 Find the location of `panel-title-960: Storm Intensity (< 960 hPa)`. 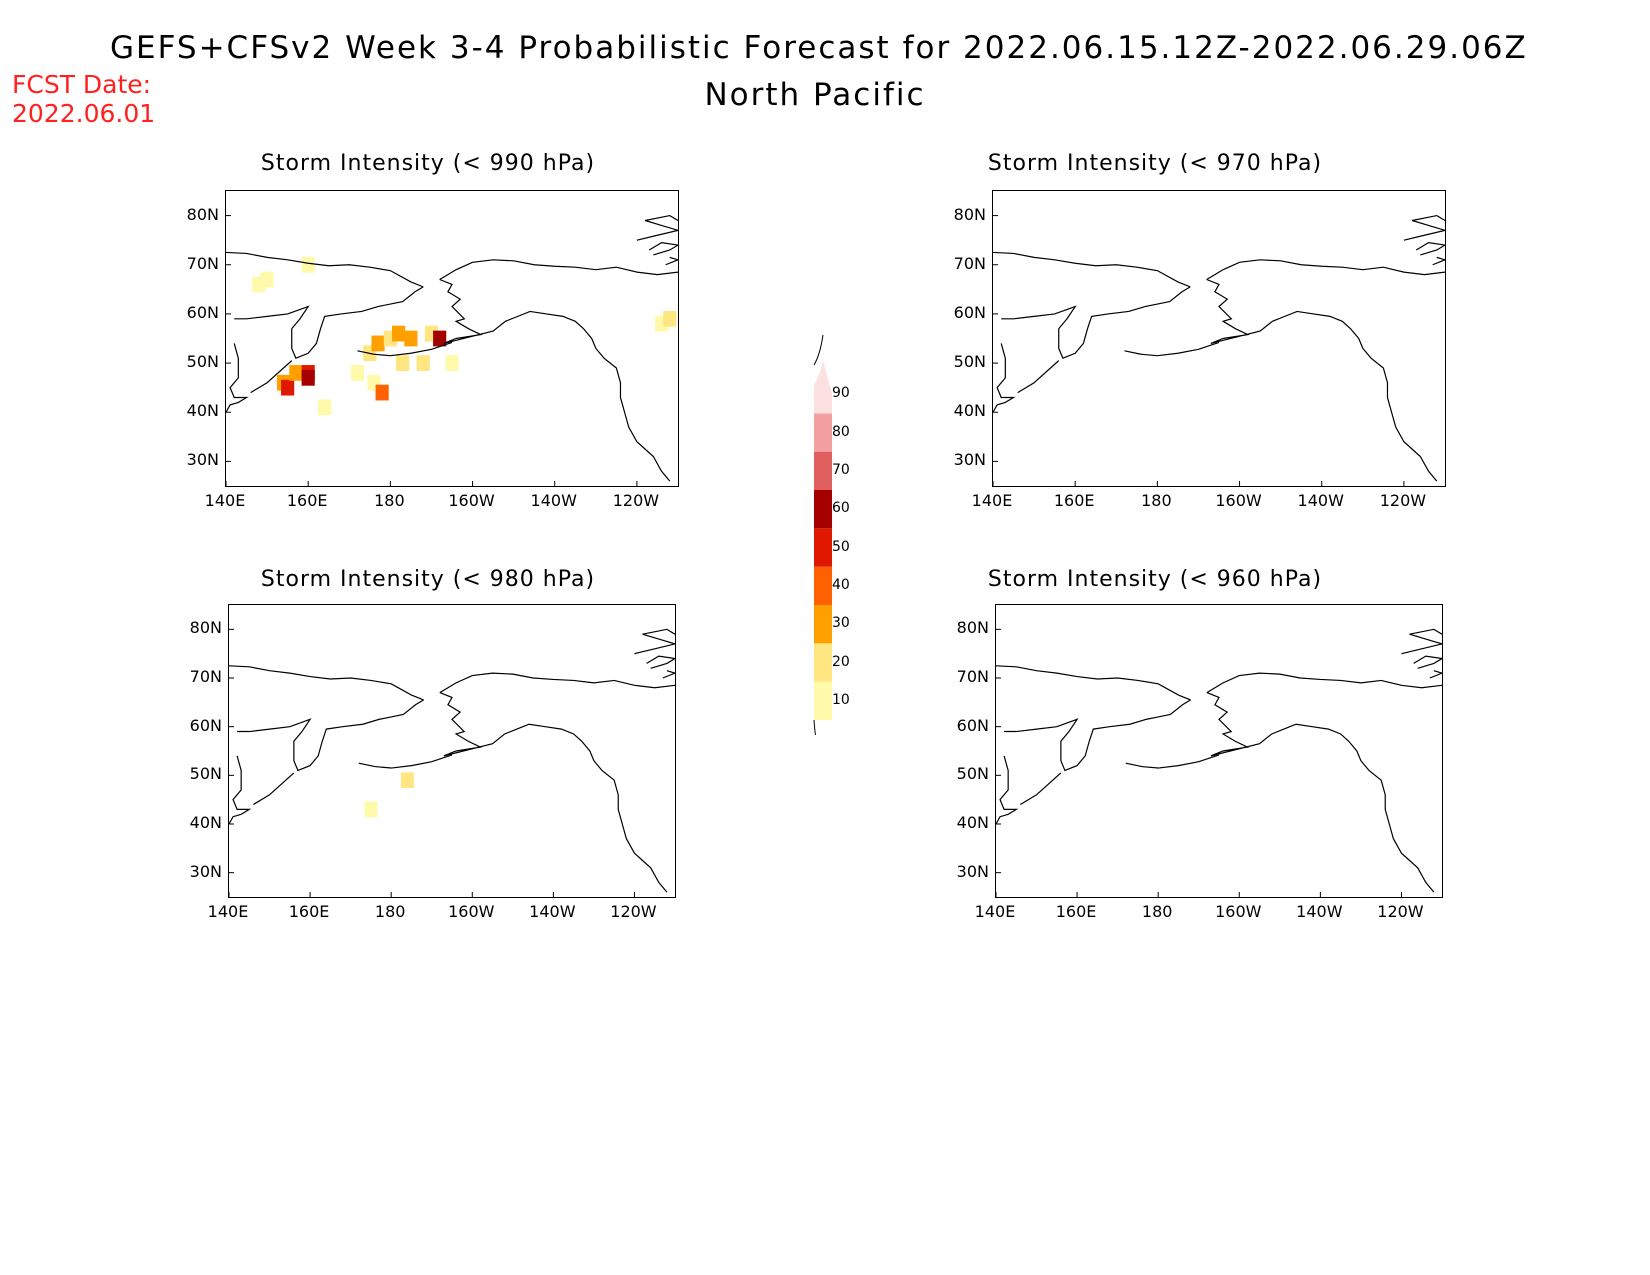

panel-title-960: Storm Intensity (< 960 hPa) is located at coordinates (1155, 579).